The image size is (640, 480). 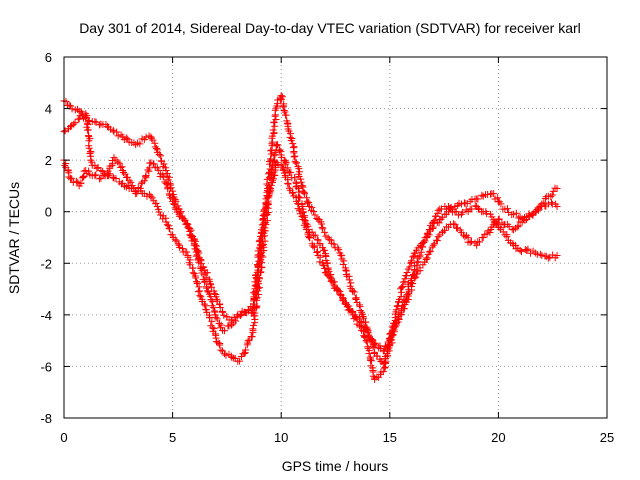 What do you see at coordinates (48, 109) in the screenshot?
I see `y-tick-label: 4` at bounding box center [48, 109].